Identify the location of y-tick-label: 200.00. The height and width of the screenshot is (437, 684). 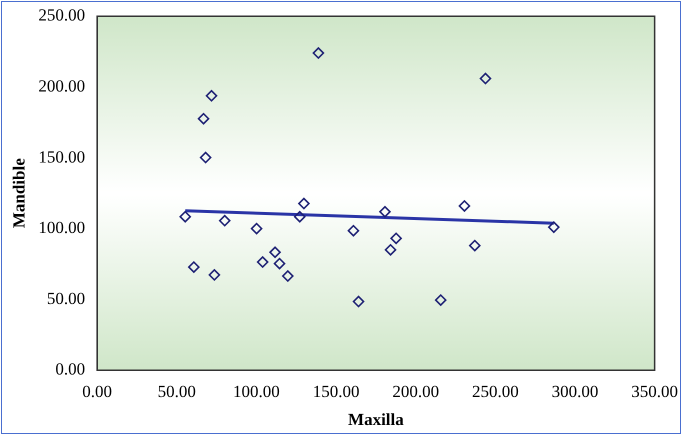
(62, 86).